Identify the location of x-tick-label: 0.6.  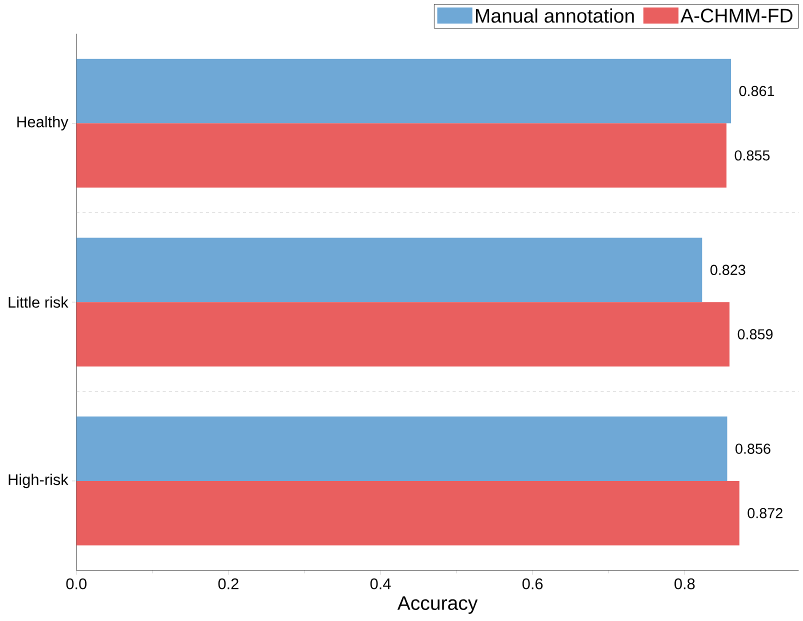
(532, 584).